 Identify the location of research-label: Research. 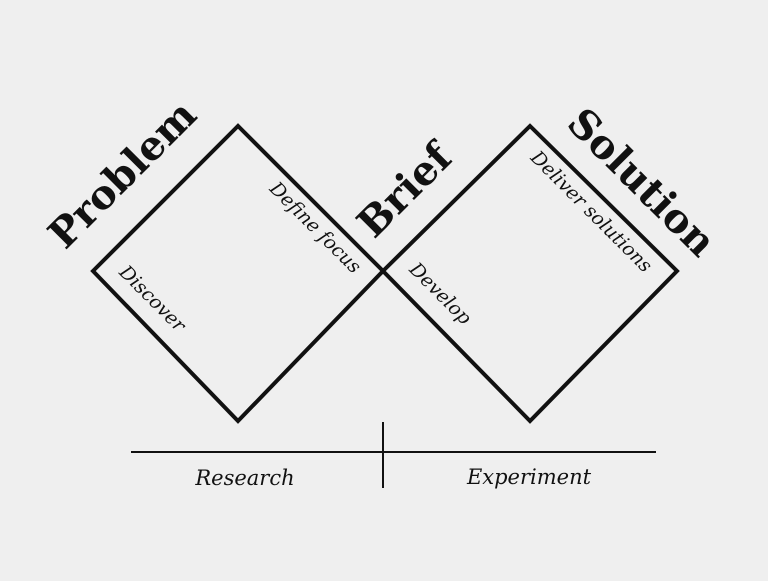
(244, 478).